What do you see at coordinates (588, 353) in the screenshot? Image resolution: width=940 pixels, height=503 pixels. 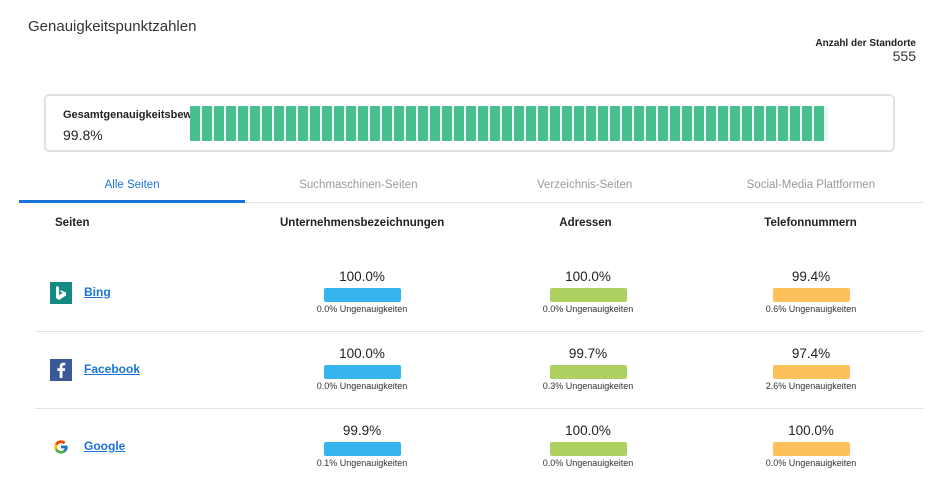 I see `metric-value: 99.7%` at bounding box center [588, 353].